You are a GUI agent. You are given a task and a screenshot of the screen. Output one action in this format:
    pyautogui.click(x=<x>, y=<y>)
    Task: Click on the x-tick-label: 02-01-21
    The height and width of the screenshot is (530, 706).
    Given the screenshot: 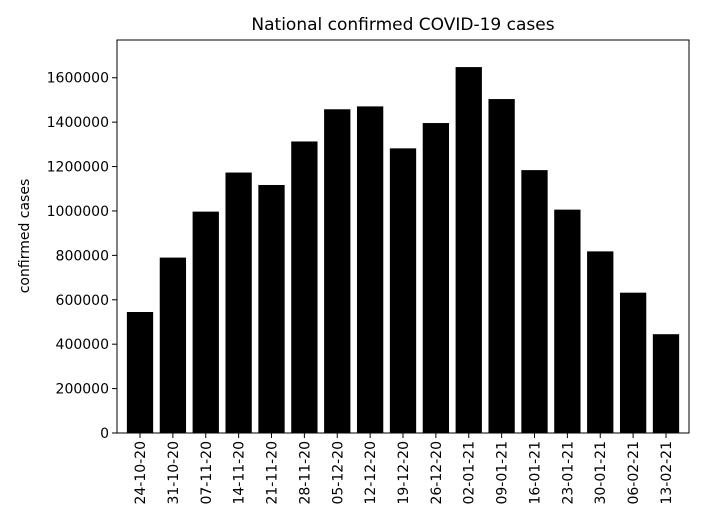 What is the action you would take?
    pyautogui.click(x=470, y=473)
    